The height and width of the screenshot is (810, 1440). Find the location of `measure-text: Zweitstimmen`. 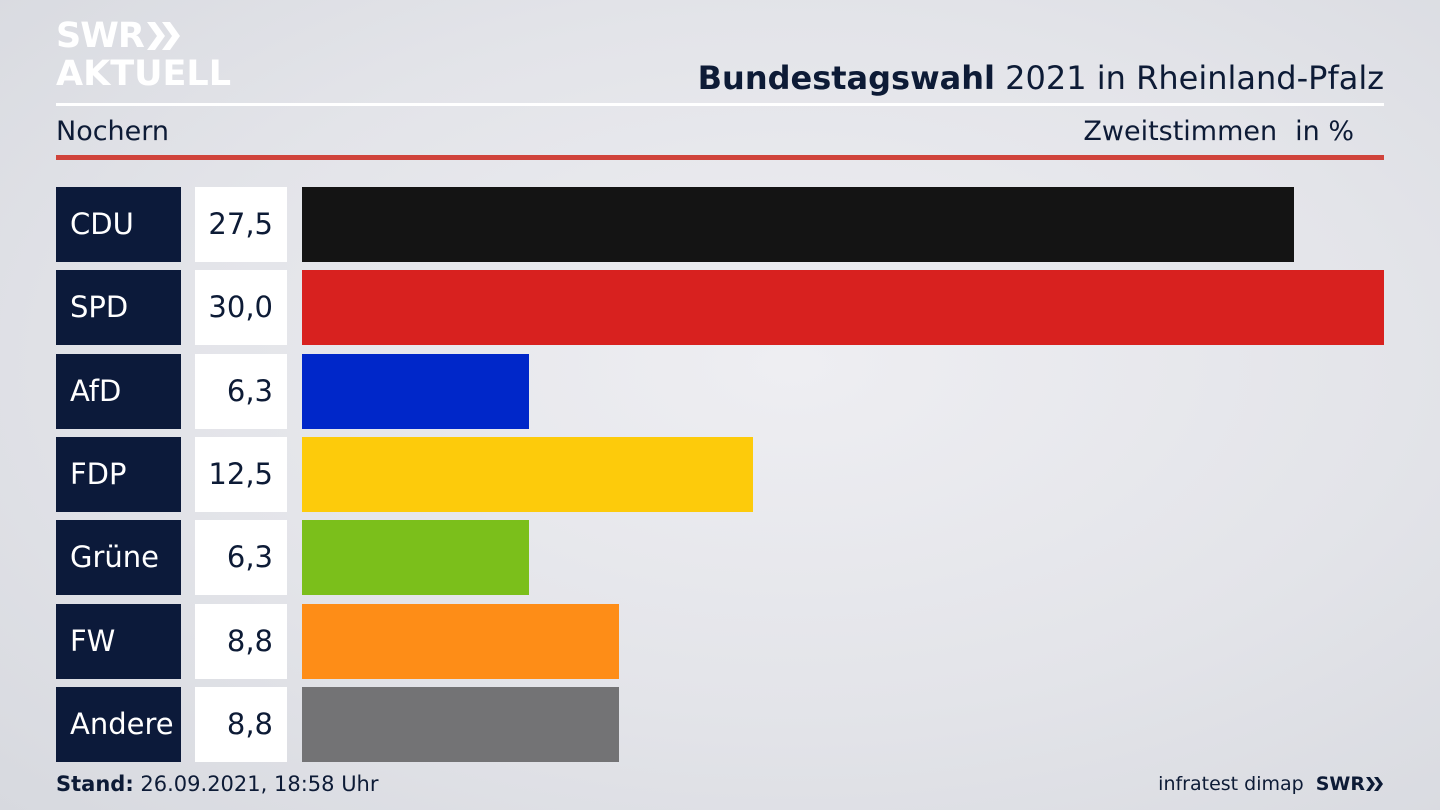

measure-text: Zweitstimmen is located at coordinates (1180, 131).